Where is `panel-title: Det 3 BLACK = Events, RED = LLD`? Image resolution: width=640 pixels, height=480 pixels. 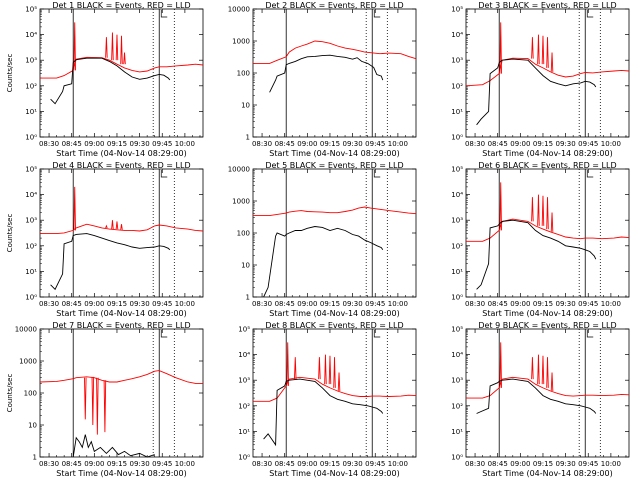
panel-title: Det 3 BLACK = Events, RED = LLD is located at coordinates (547, 5).